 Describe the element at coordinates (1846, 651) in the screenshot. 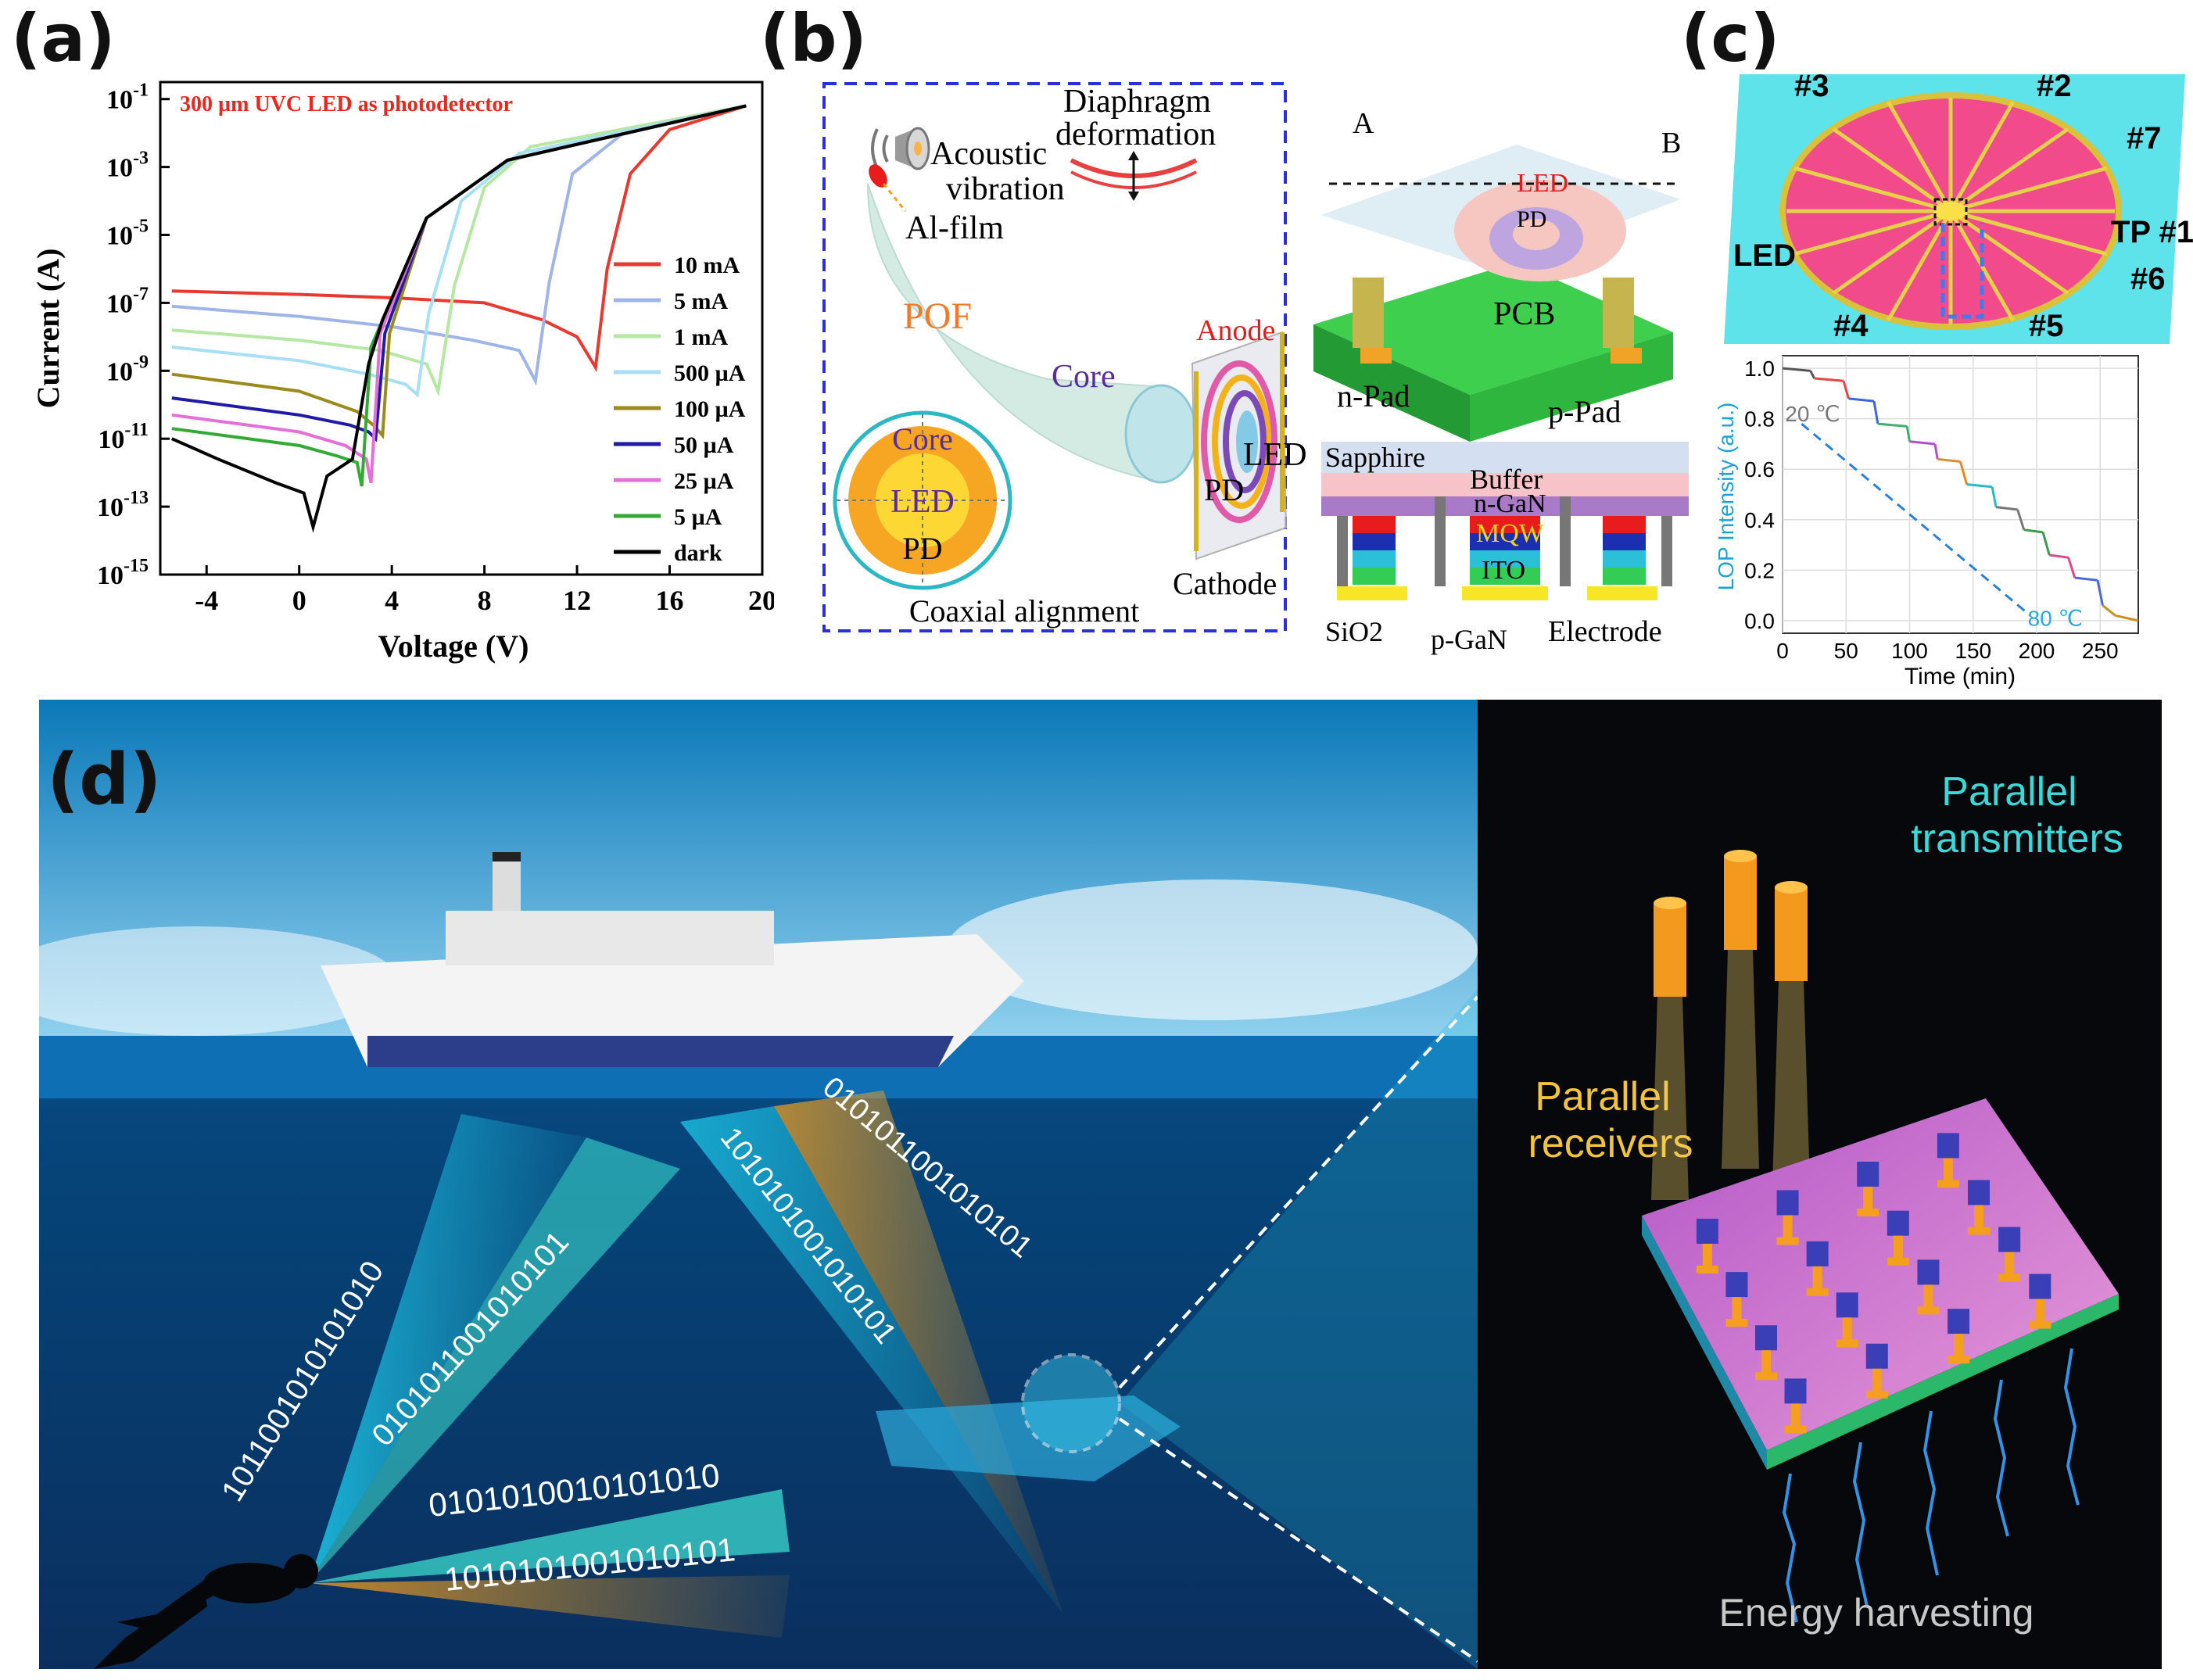

I see `x-tick-label: 50` at that location.